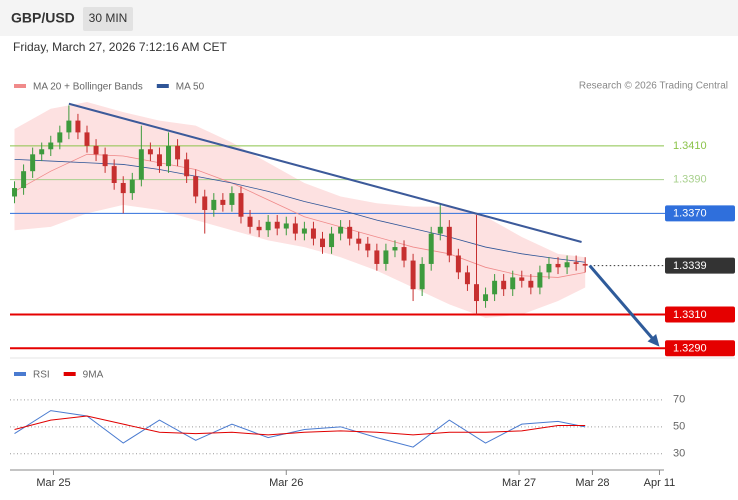 The height and width of the screenshot is (500, 738). What do you see at coordinates (53, 483) in the screenshot?
I see `x-tick-label: Mar 25` at bounding box center [53, 483].